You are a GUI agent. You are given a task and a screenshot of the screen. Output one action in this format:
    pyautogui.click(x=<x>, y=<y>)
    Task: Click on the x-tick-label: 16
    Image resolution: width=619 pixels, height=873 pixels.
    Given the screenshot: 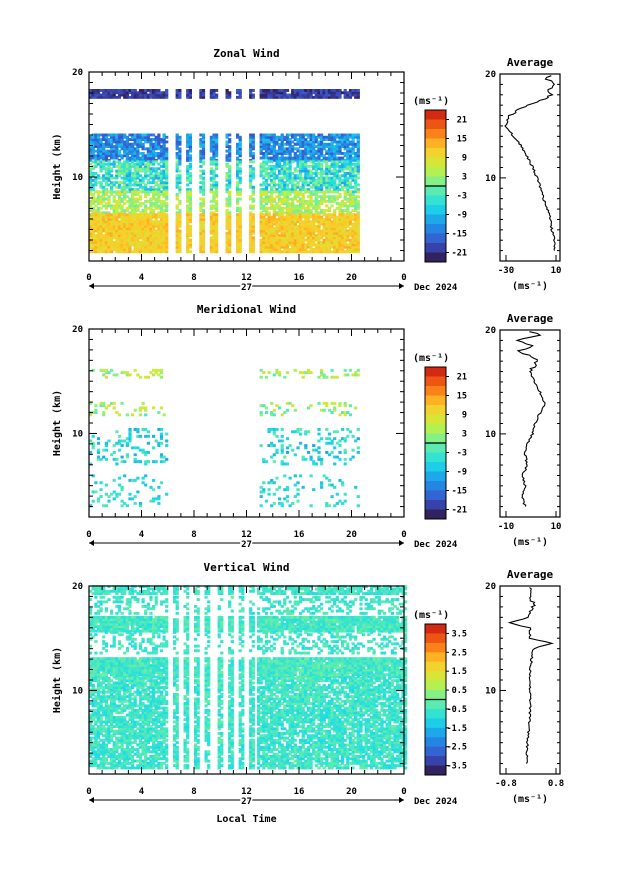 What is the action you would take?
    pyautogui.click(x=299, y=535)
    